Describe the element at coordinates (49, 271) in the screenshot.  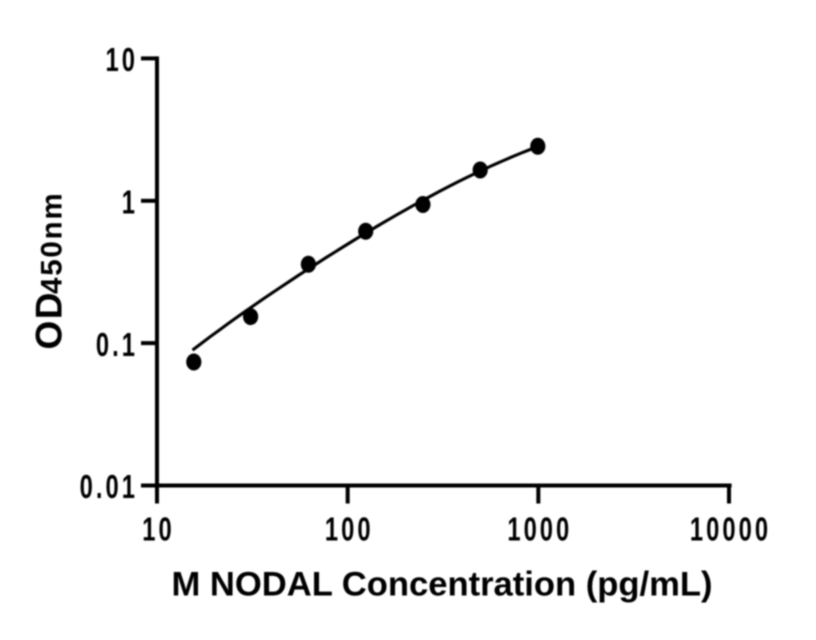
I see `svg-text: OD450nm` at that location.